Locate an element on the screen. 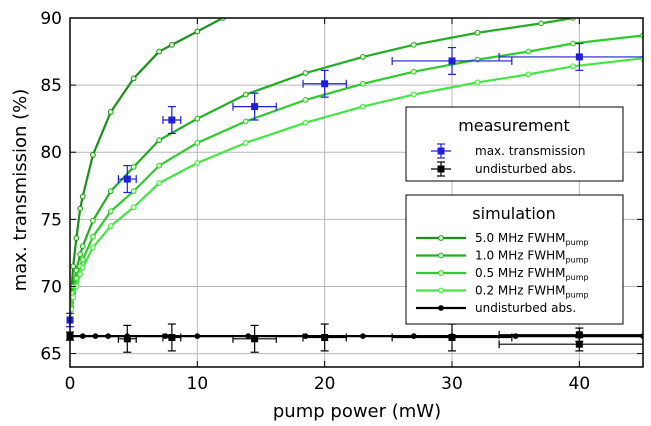 Image resolution: width=651 pixels, height=426 pixels. measurement-legend-item: max. transmission is located at coordinates (508, 151).